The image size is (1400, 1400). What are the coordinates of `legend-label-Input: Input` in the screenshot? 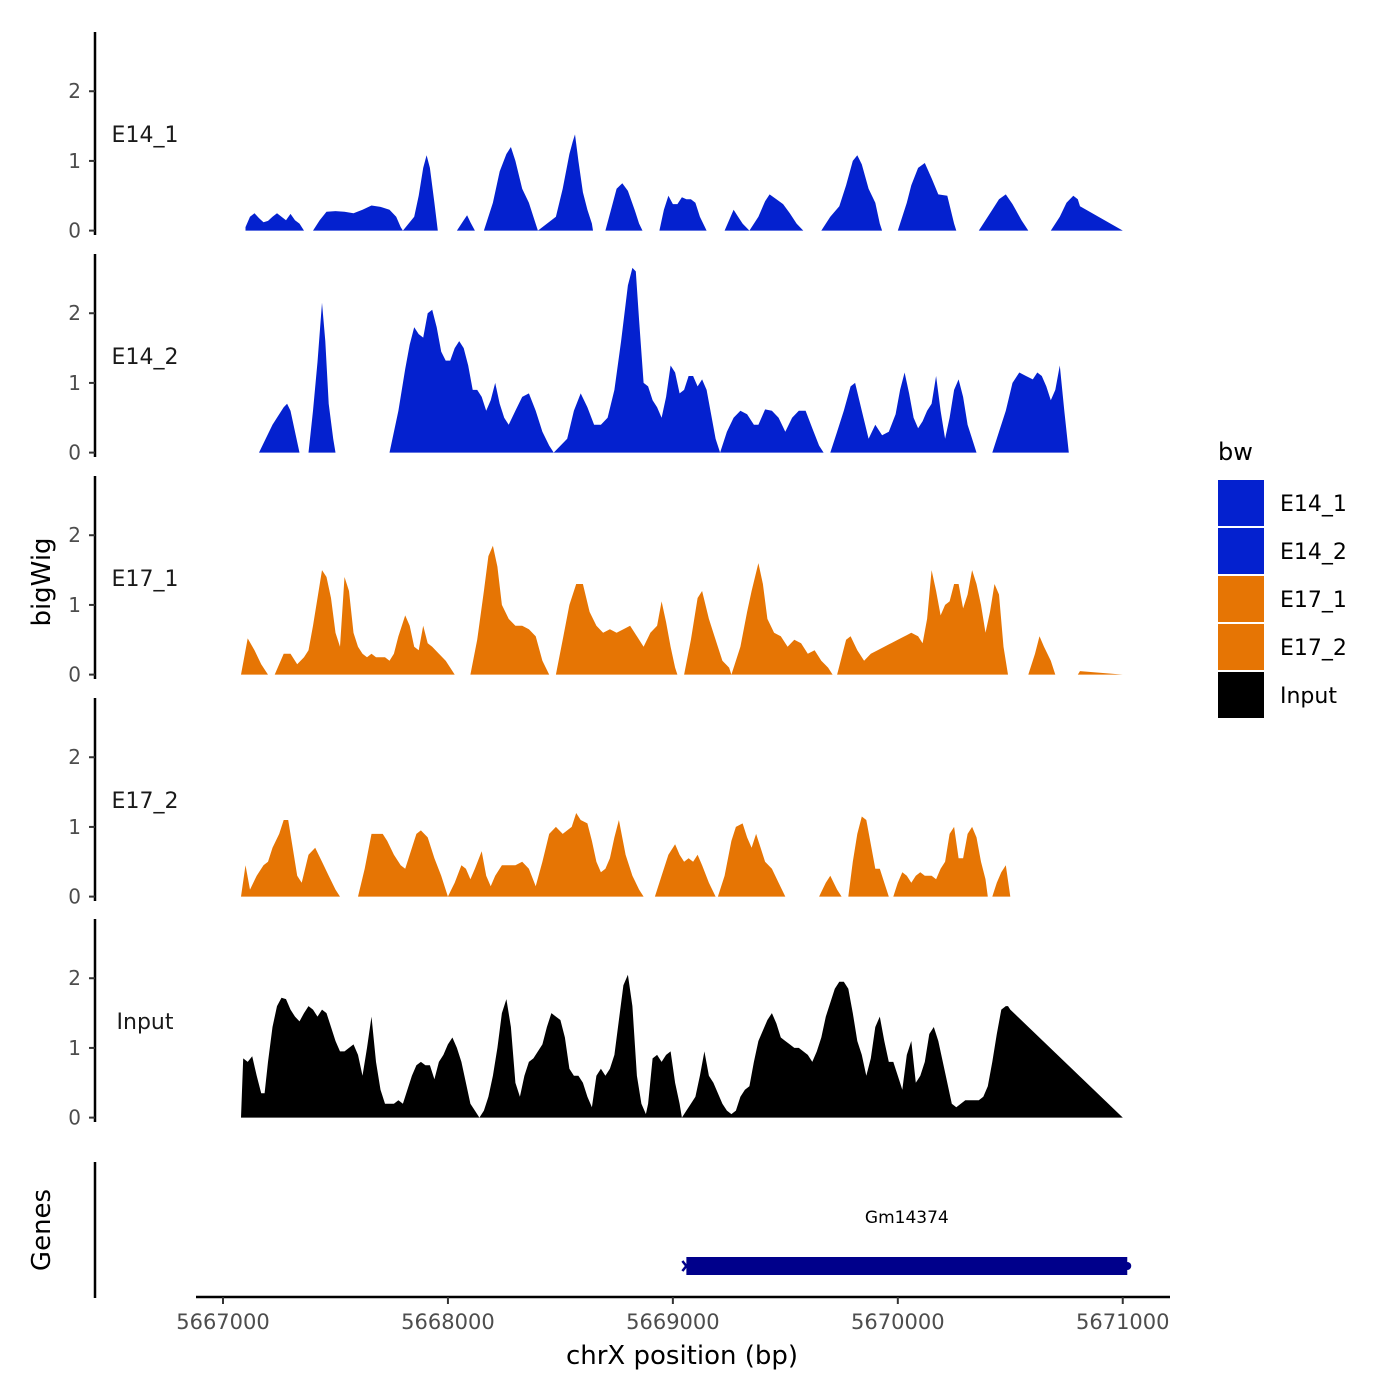 It's located at (1308, 696).